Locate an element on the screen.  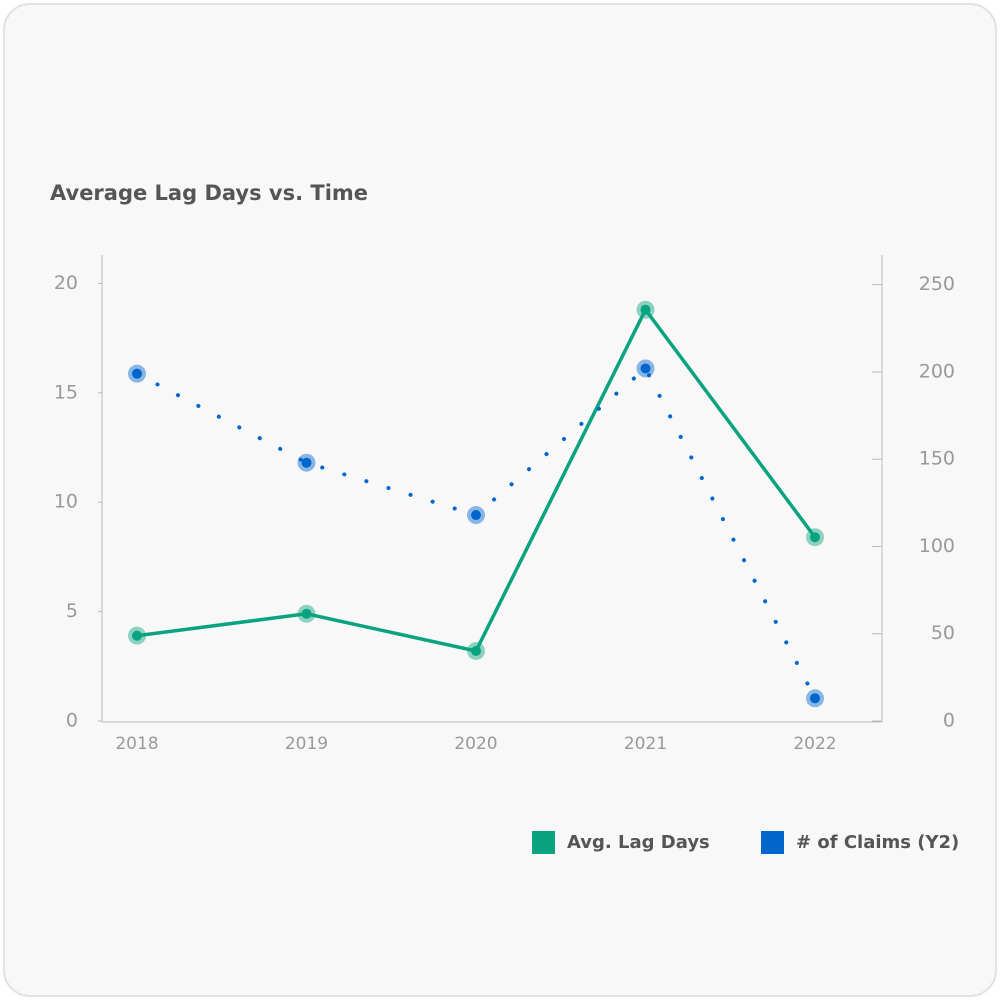
y2-tick-label: 200 is located at coordinates (937, 371).